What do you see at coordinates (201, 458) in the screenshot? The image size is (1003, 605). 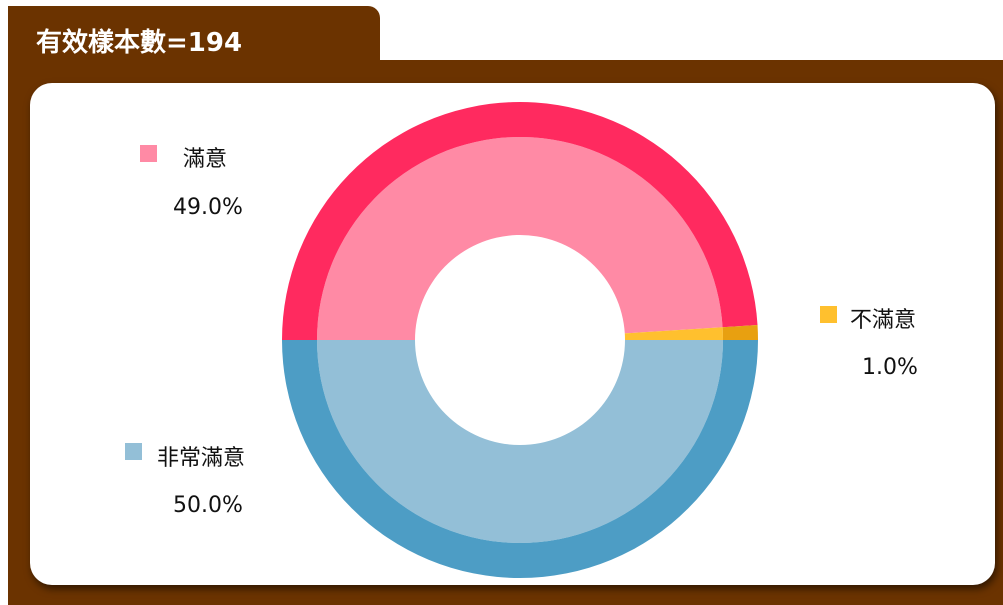 I see `legend-label: 非常滿意` at bounding box center [201, 458].